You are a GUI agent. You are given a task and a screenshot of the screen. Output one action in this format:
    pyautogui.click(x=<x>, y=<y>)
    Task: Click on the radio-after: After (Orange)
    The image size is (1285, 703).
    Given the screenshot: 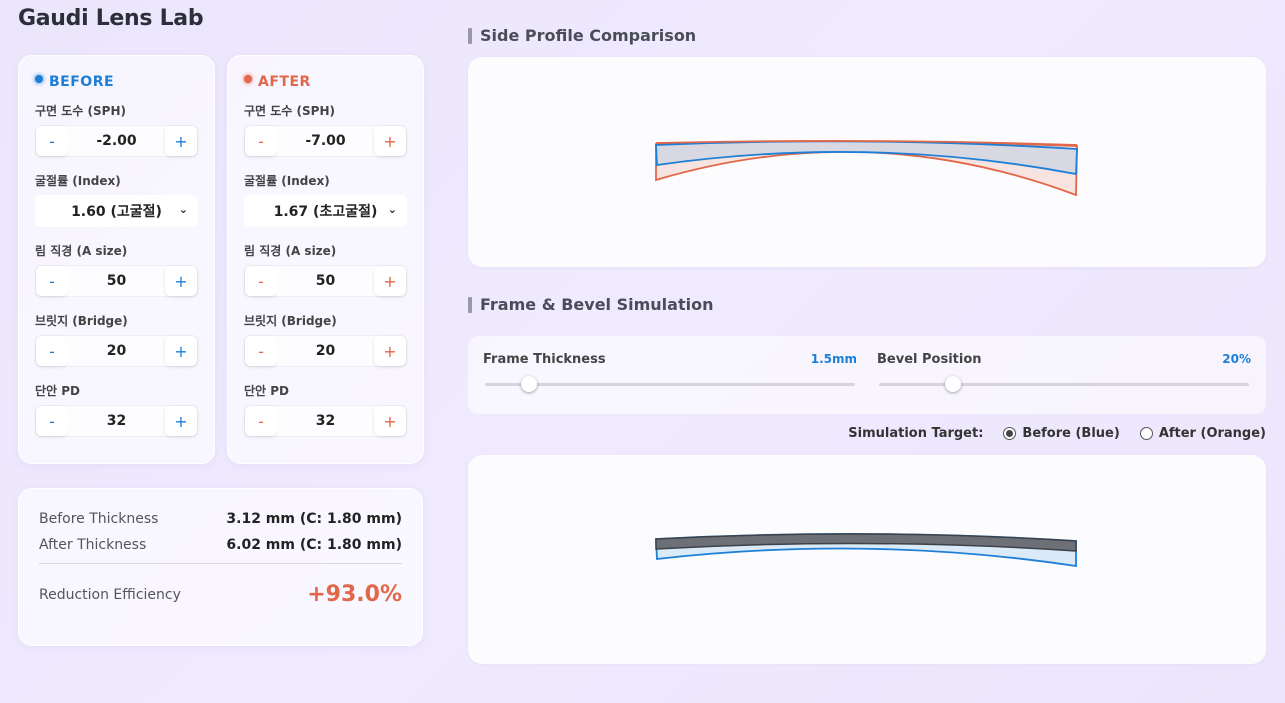 What is the action you would take?
    pyautogui.click(x=1202, y=433)
    